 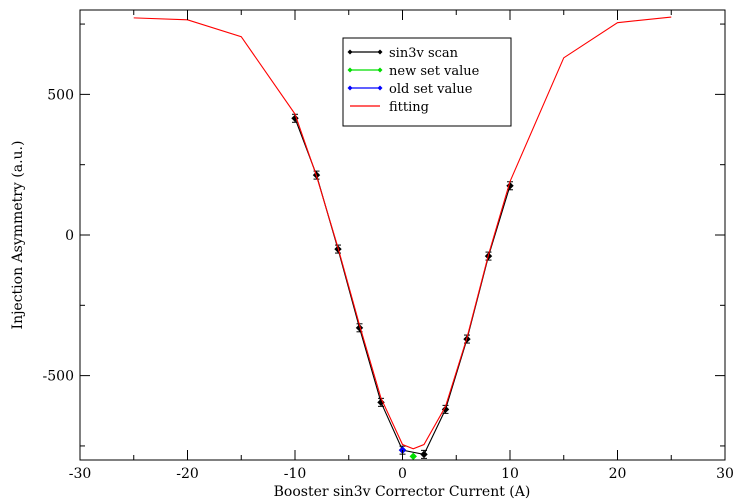 I want to click on x-tick-label: 30, so click(x=725, y=474).